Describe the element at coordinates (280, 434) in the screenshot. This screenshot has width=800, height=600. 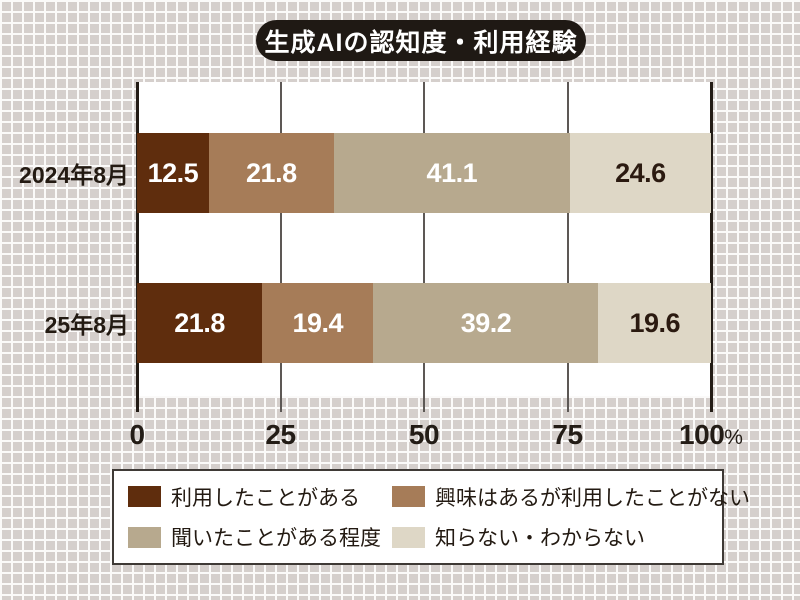
I see `axis-tick-label: 25` at that location.